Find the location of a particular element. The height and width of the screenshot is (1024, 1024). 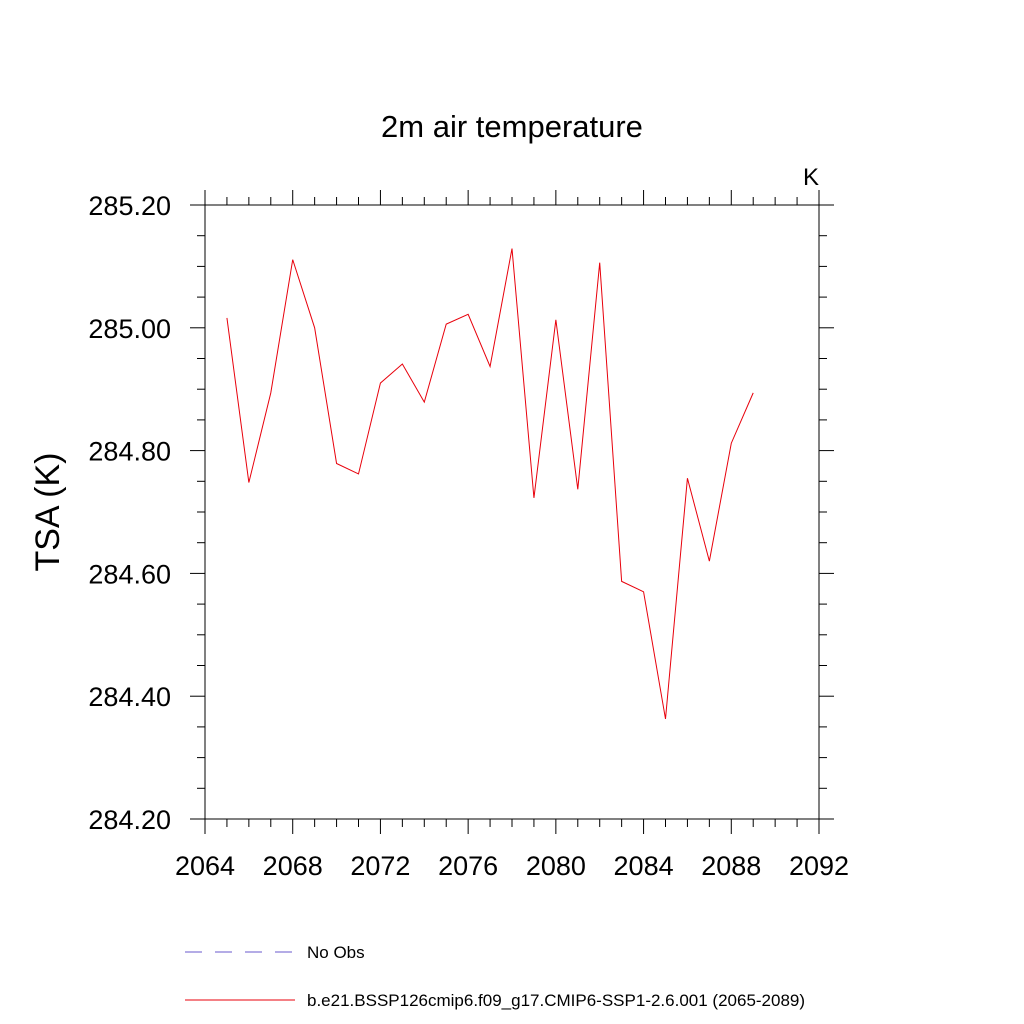

x-tick-label: 2080 is located at coordinates (556, 866).